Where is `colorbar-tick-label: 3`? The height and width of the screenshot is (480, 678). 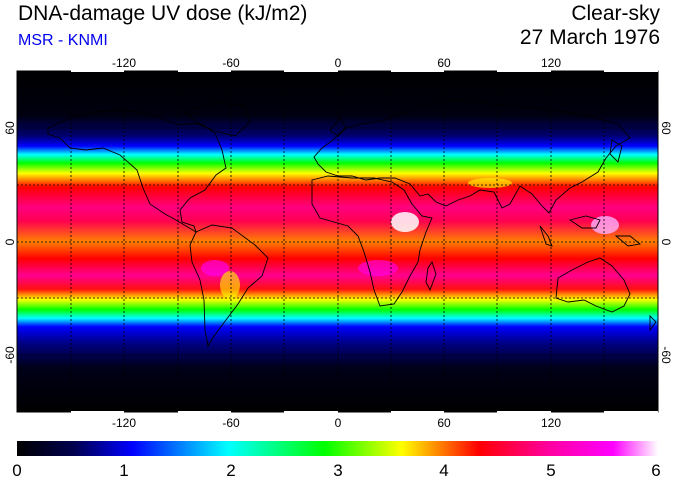 colorbar-tick-label: 3 is located at coordinates (337, 470).